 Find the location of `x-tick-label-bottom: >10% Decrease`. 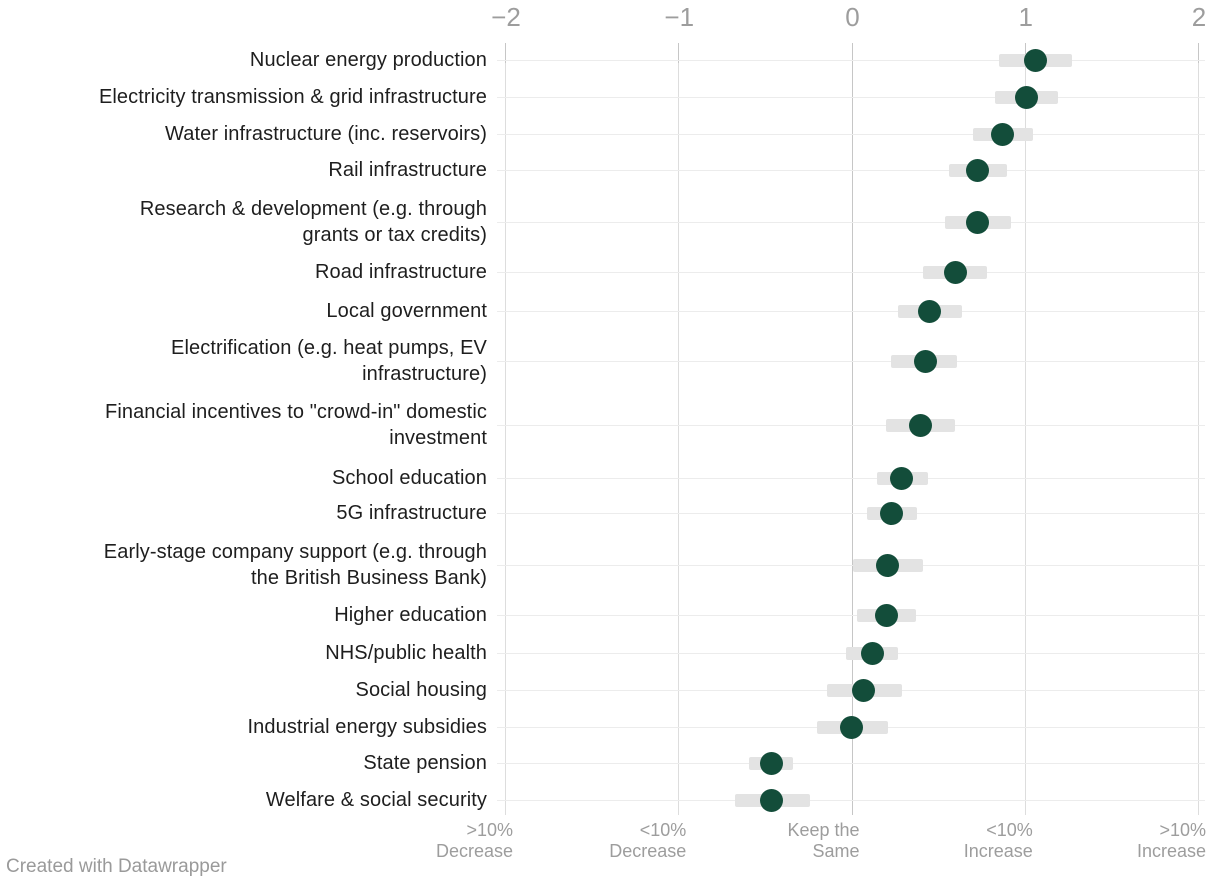

x-tick-label-bottom: >10% Decrease is located at coordinates (474, 840).